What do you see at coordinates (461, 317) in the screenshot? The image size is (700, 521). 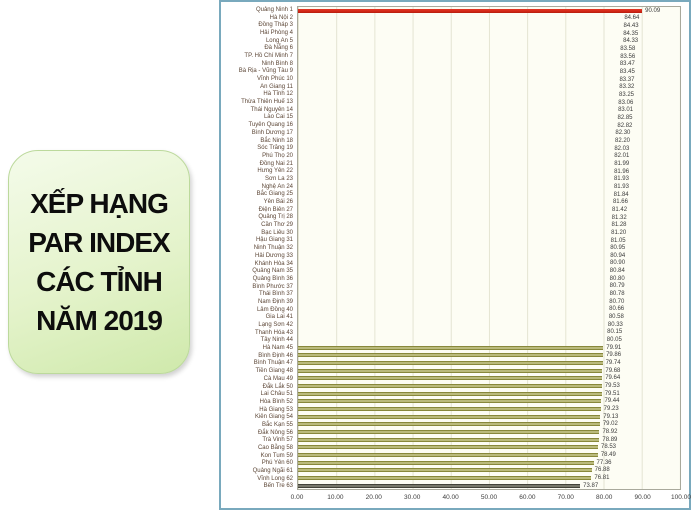 I see `bar: 80.58` at bounding box center [461, 317].